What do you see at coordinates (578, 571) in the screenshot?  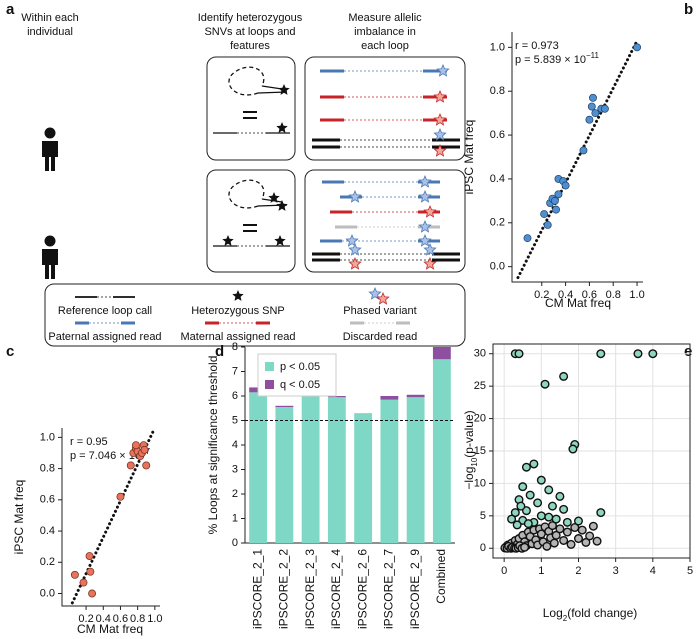 I see `x-tick-label: 2` at bounding box center [578, 571].